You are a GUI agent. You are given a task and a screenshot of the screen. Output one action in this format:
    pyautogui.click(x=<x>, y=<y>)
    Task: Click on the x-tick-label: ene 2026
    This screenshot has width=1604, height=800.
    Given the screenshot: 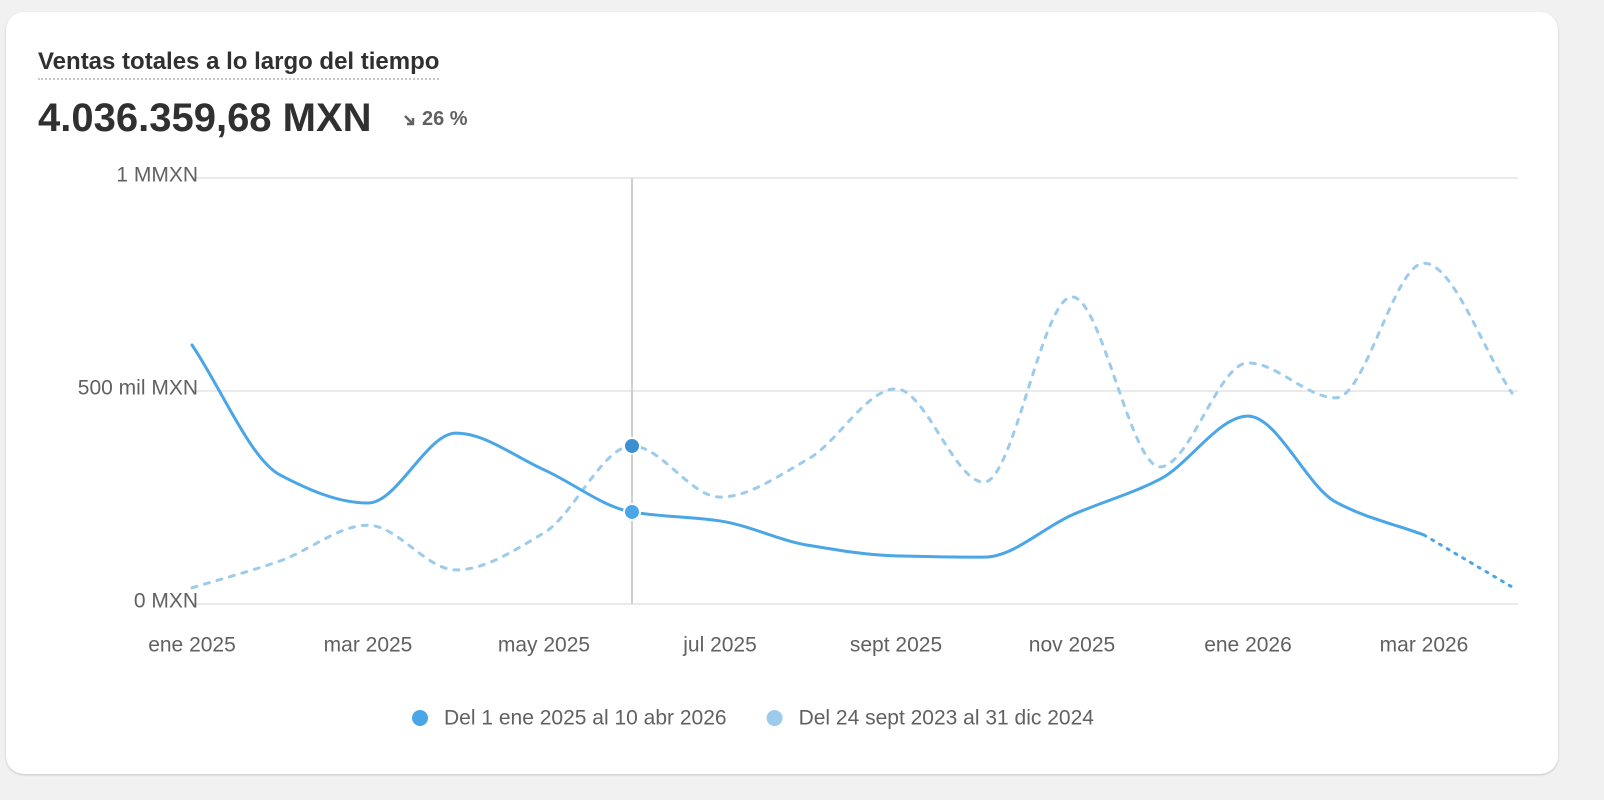 What is the action you would take?
    pyautogui.click(x=1248, y=645)
    